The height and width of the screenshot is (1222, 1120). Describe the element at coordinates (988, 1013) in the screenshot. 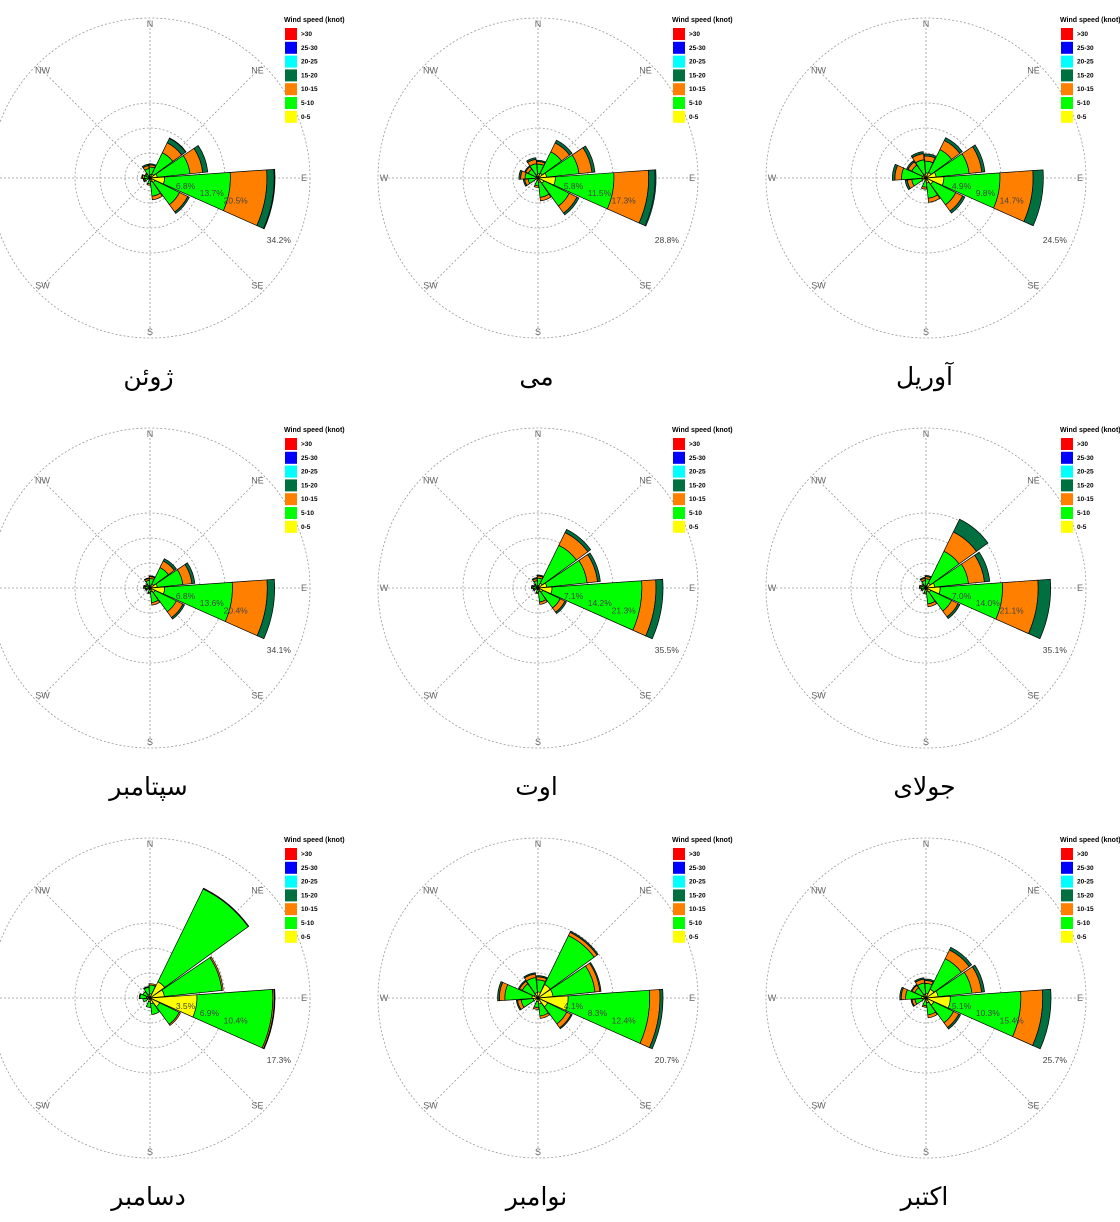

I see `ring-percent-label: 10.3%` at that location.